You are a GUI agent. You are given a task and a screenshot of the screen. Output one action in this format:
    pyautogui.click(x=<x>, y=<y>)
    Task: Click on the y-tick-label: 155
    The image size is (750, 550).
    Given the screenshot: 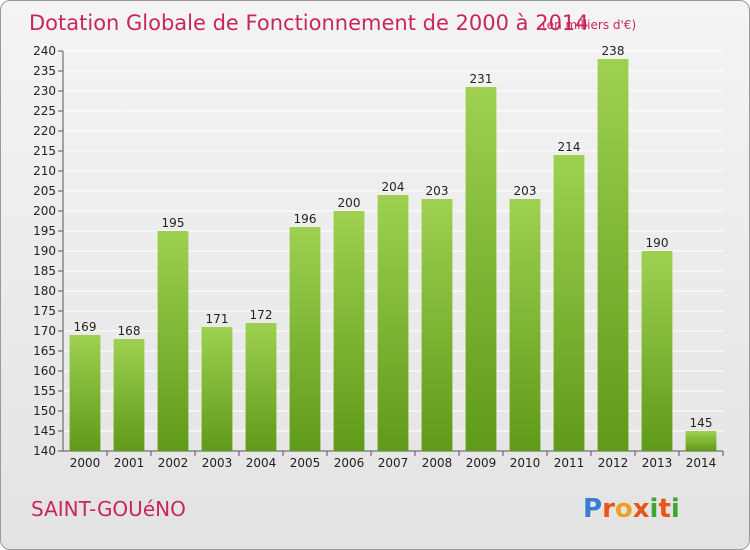 What is the action you would take?
    pyautogui.click(x=44, y=391)
    